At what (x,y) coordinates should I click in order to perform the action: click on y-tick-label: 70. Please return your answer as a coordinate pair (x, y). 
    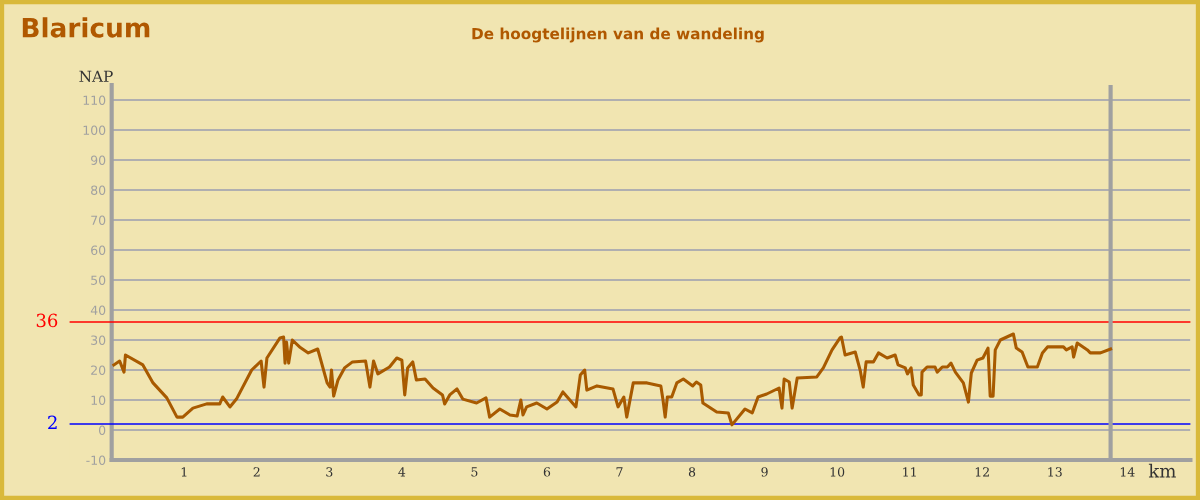
    Looking at the image, I should click on (98, 220).